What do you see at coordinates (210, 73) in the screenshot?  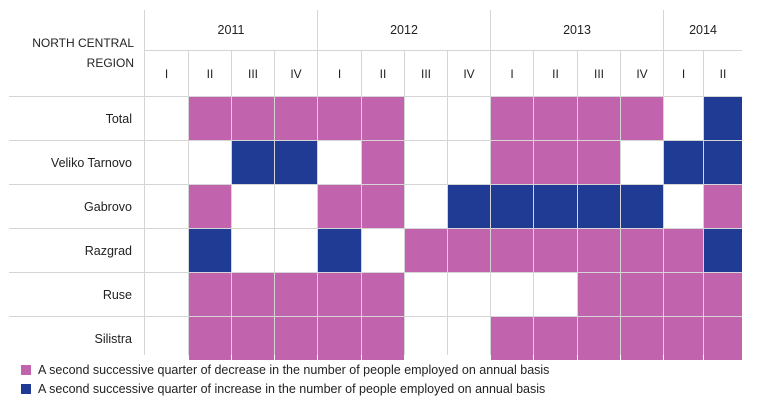 I see `quarter-header-2011-II: II` at bounding box center [210, 73].